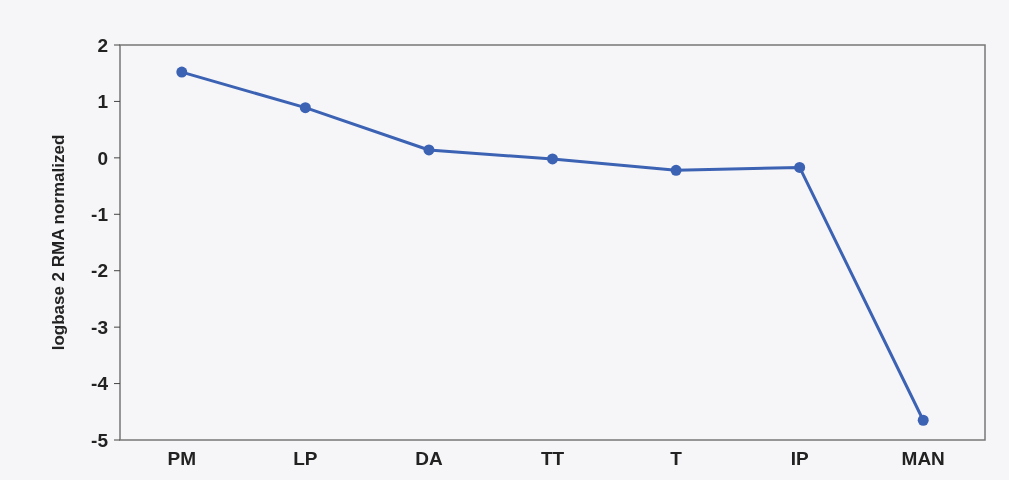 The width and height of the screenshot is (1009, 480). Describe the element at coordinates (103, 102) in the screenshot. I see `y-tick-label: 1` at that location.